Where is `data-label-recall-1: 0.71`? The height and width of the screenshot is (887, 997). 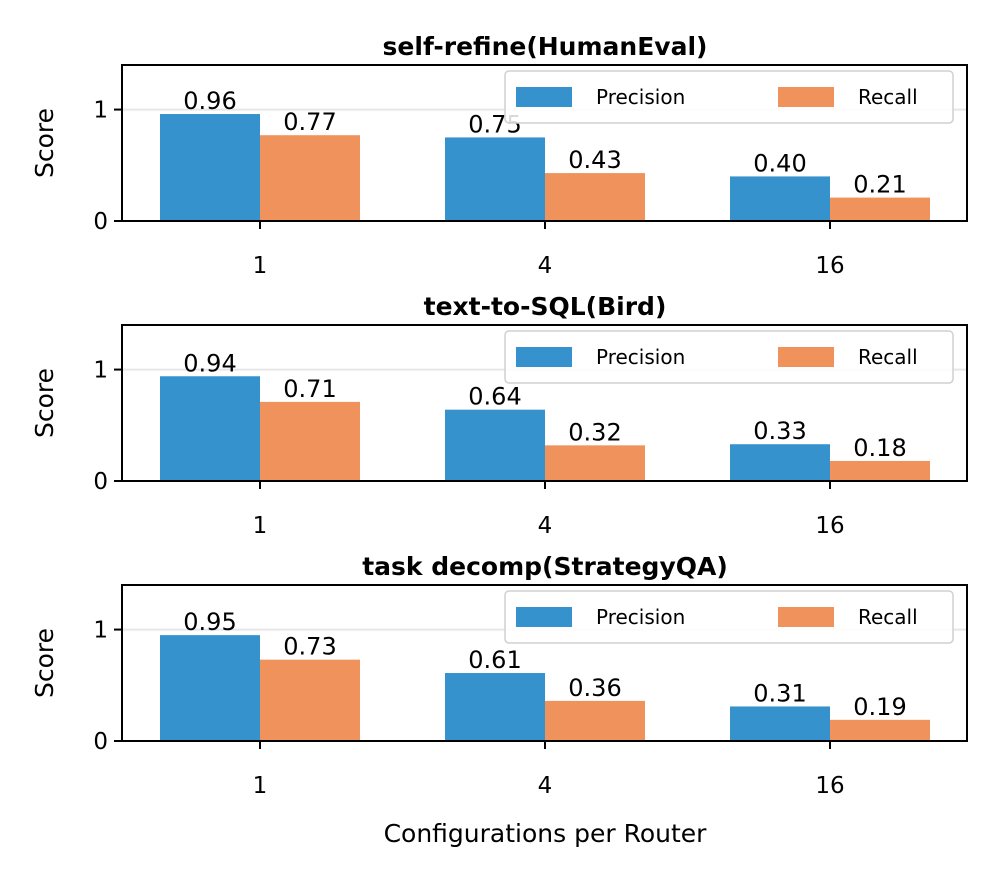
data-label-recall-1: 0.71 is located at coordinates (309, 389).